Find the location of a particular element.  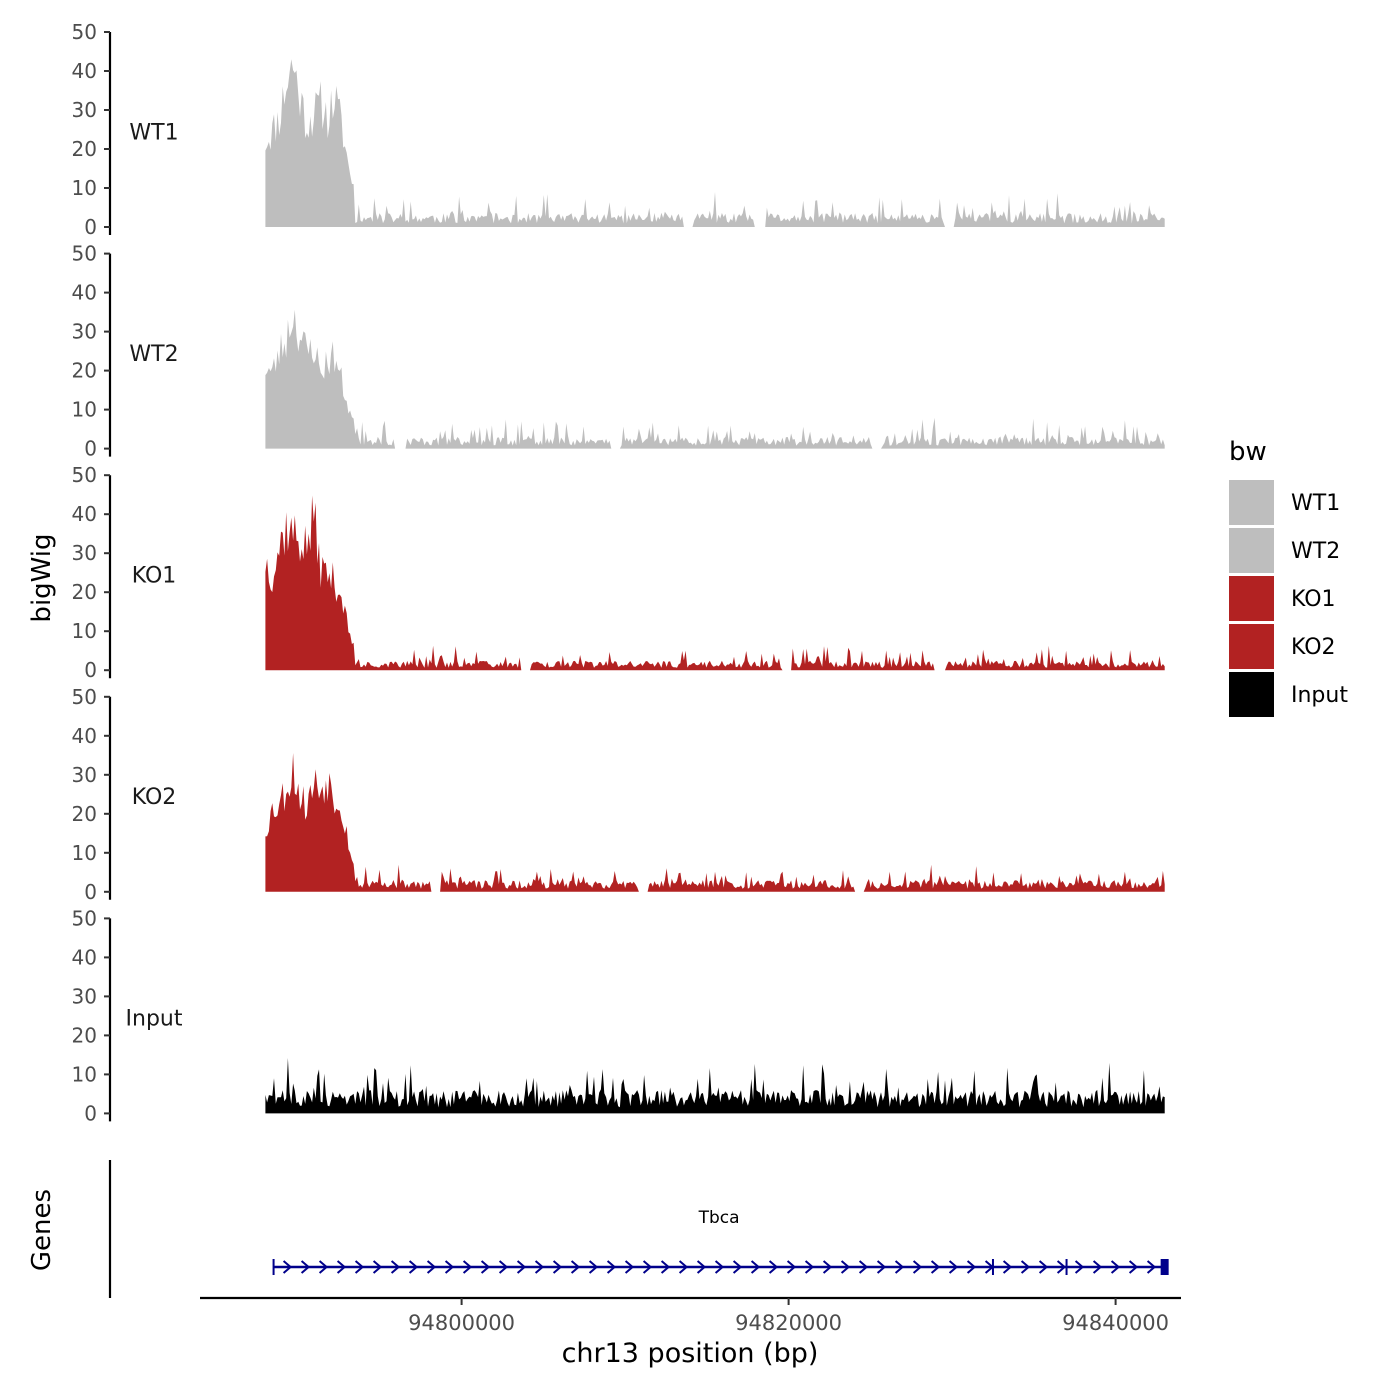

gene-track: Tbca is located at coordinates (638, 1229).